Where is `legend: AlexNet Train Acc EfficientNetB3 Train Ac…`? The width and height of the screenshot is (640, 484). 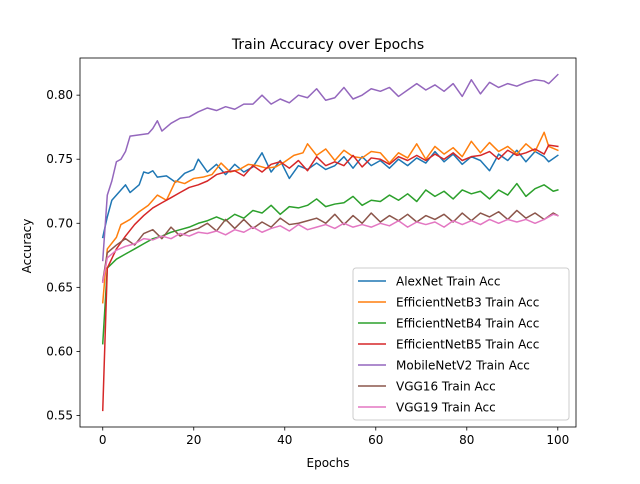 legend: AlexNet Train Acc EfficientNetB3 Train Ac… is located at coordinates (461, 344).